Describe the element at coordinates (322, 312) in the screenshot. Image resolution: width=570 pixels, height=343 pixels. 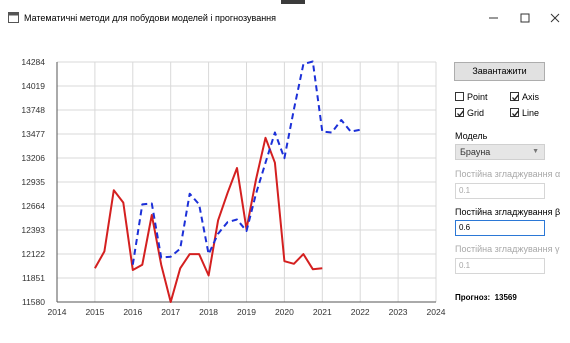
I see `x-tick-label: 2021` at that location.